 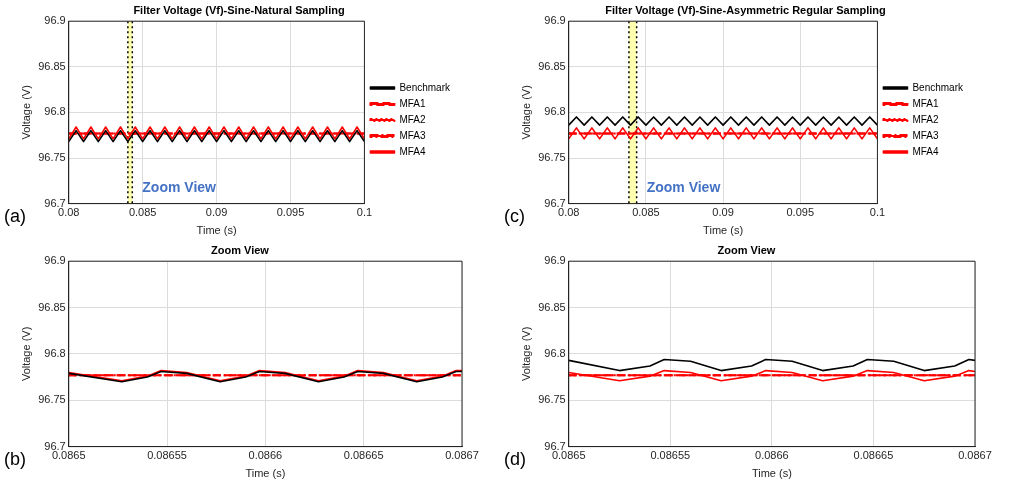 What do you see at coordinates (15, 215) in the screenshot?
I see `text: (a)` at bounding box center [15, 215].